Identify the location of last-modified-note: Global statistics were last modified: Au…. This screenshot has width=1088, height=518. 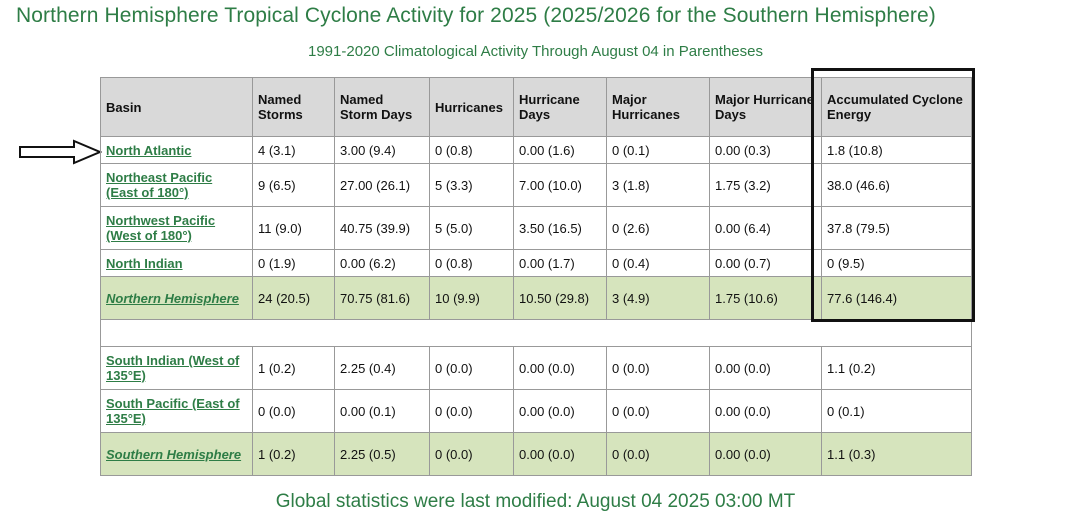
(535, 501).